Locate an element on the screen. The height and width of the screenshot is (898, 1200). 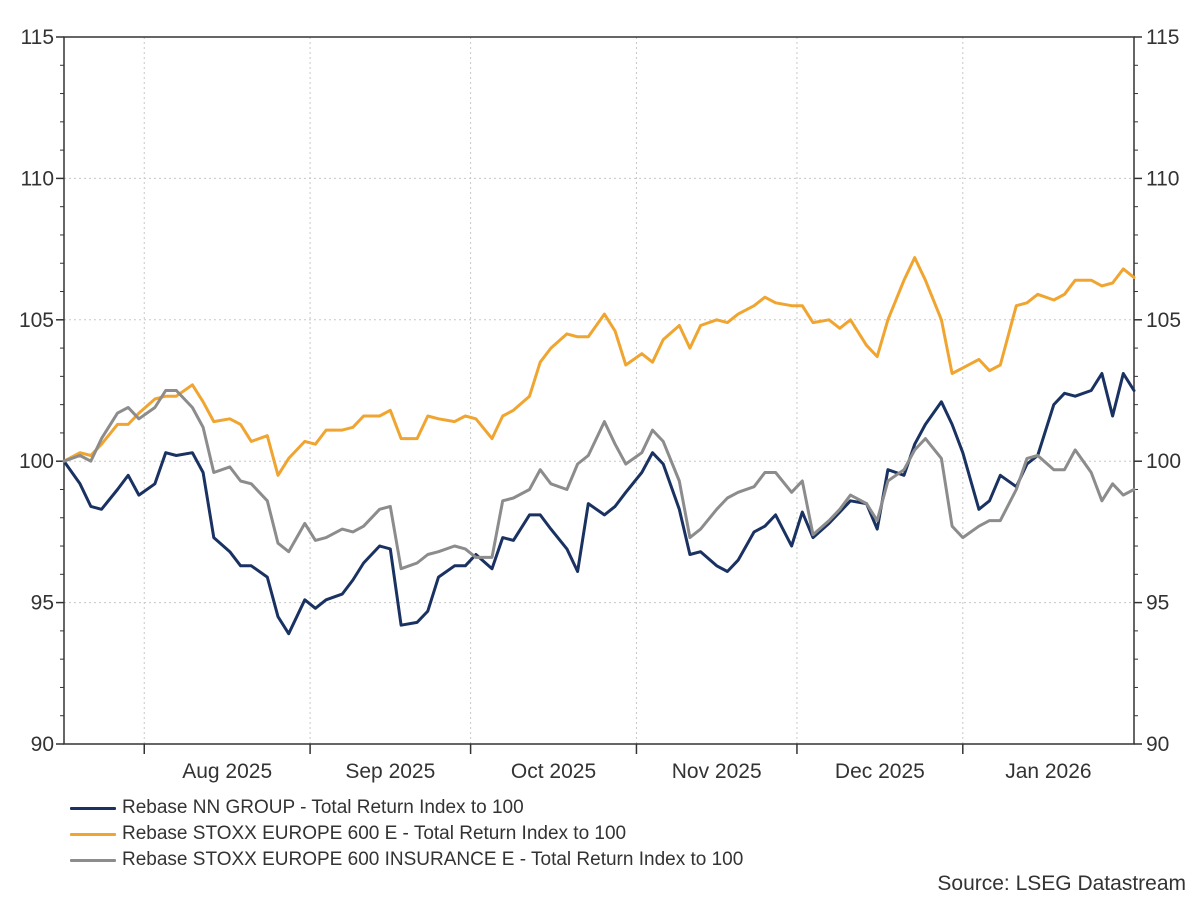
y-tick-label-right: 115 is located at coordinates (1162, 37).